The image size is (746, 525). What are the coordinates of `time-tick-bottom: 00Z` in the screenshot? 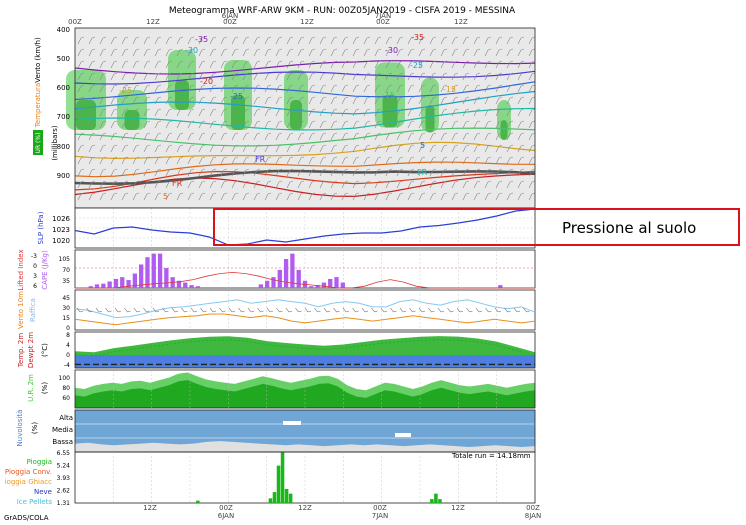 It's located at (533, 508).